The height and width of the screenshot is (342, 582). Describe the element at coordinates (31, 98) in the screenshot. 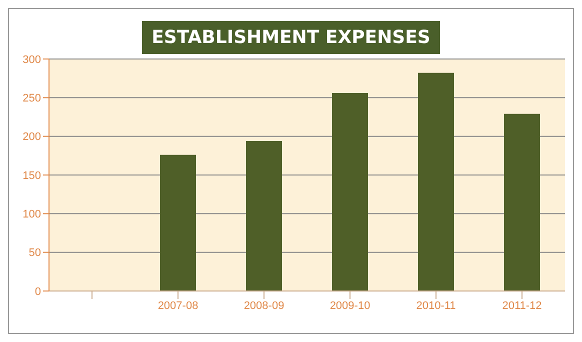

I see `y-tick-label: 250` at that location.